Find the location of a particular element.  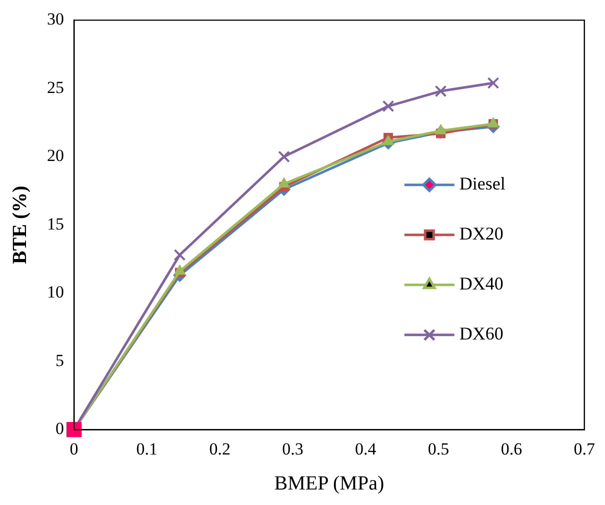

x-tick-label: 0.6 is located at coordinates (511, 448).